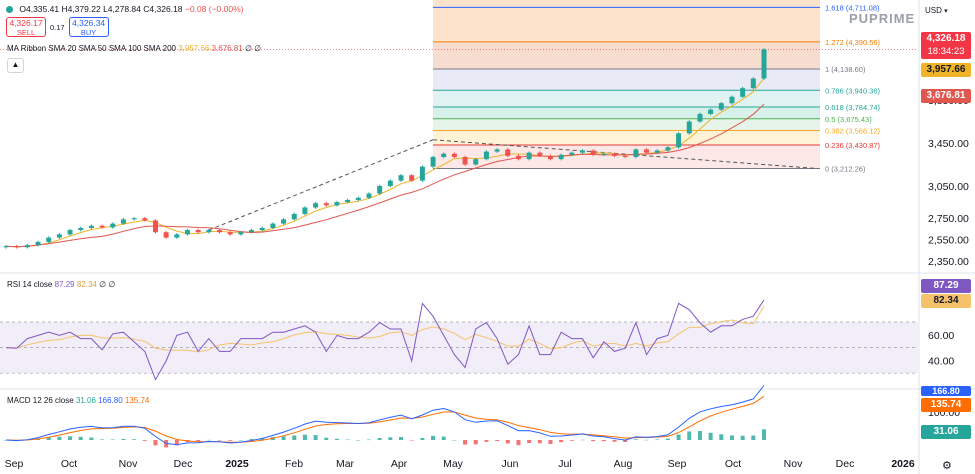 This screenshot has height=474, width=975. I want to click on ma-legend-v3: ∅, so click(248, 48).